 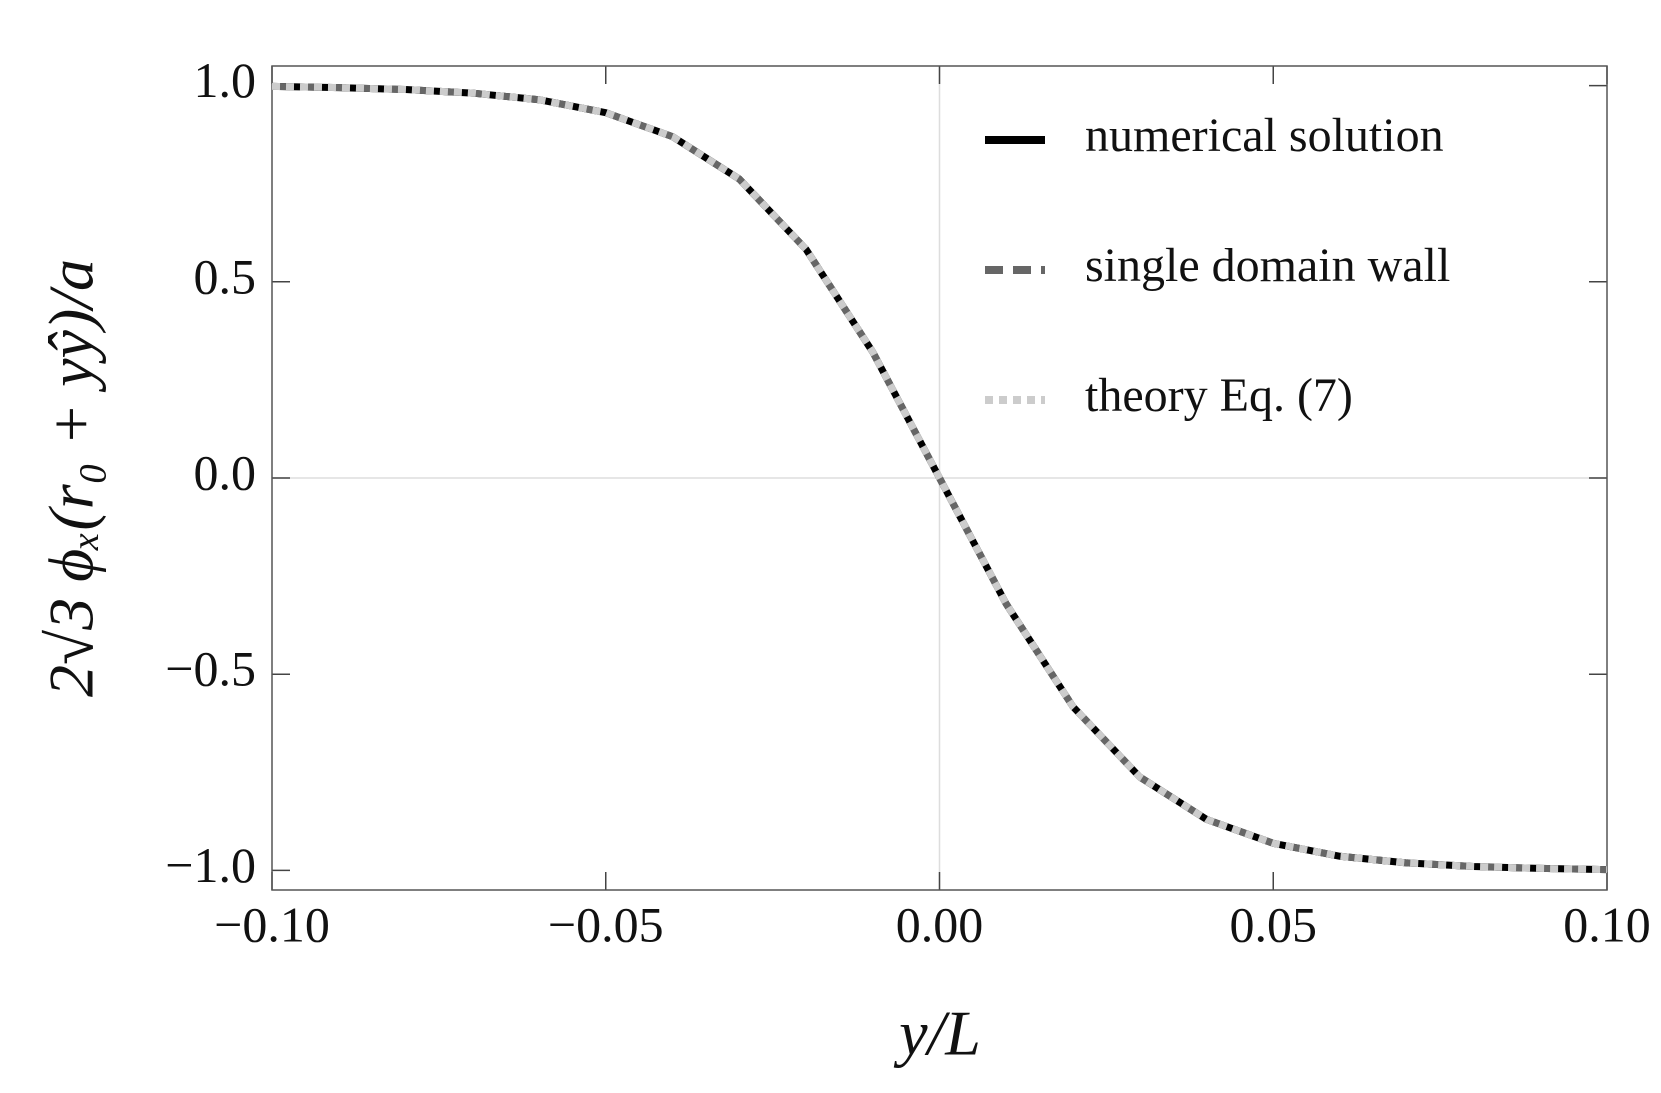 I want to click on x-axis-label: y/L, so click(x=937, y=1033).